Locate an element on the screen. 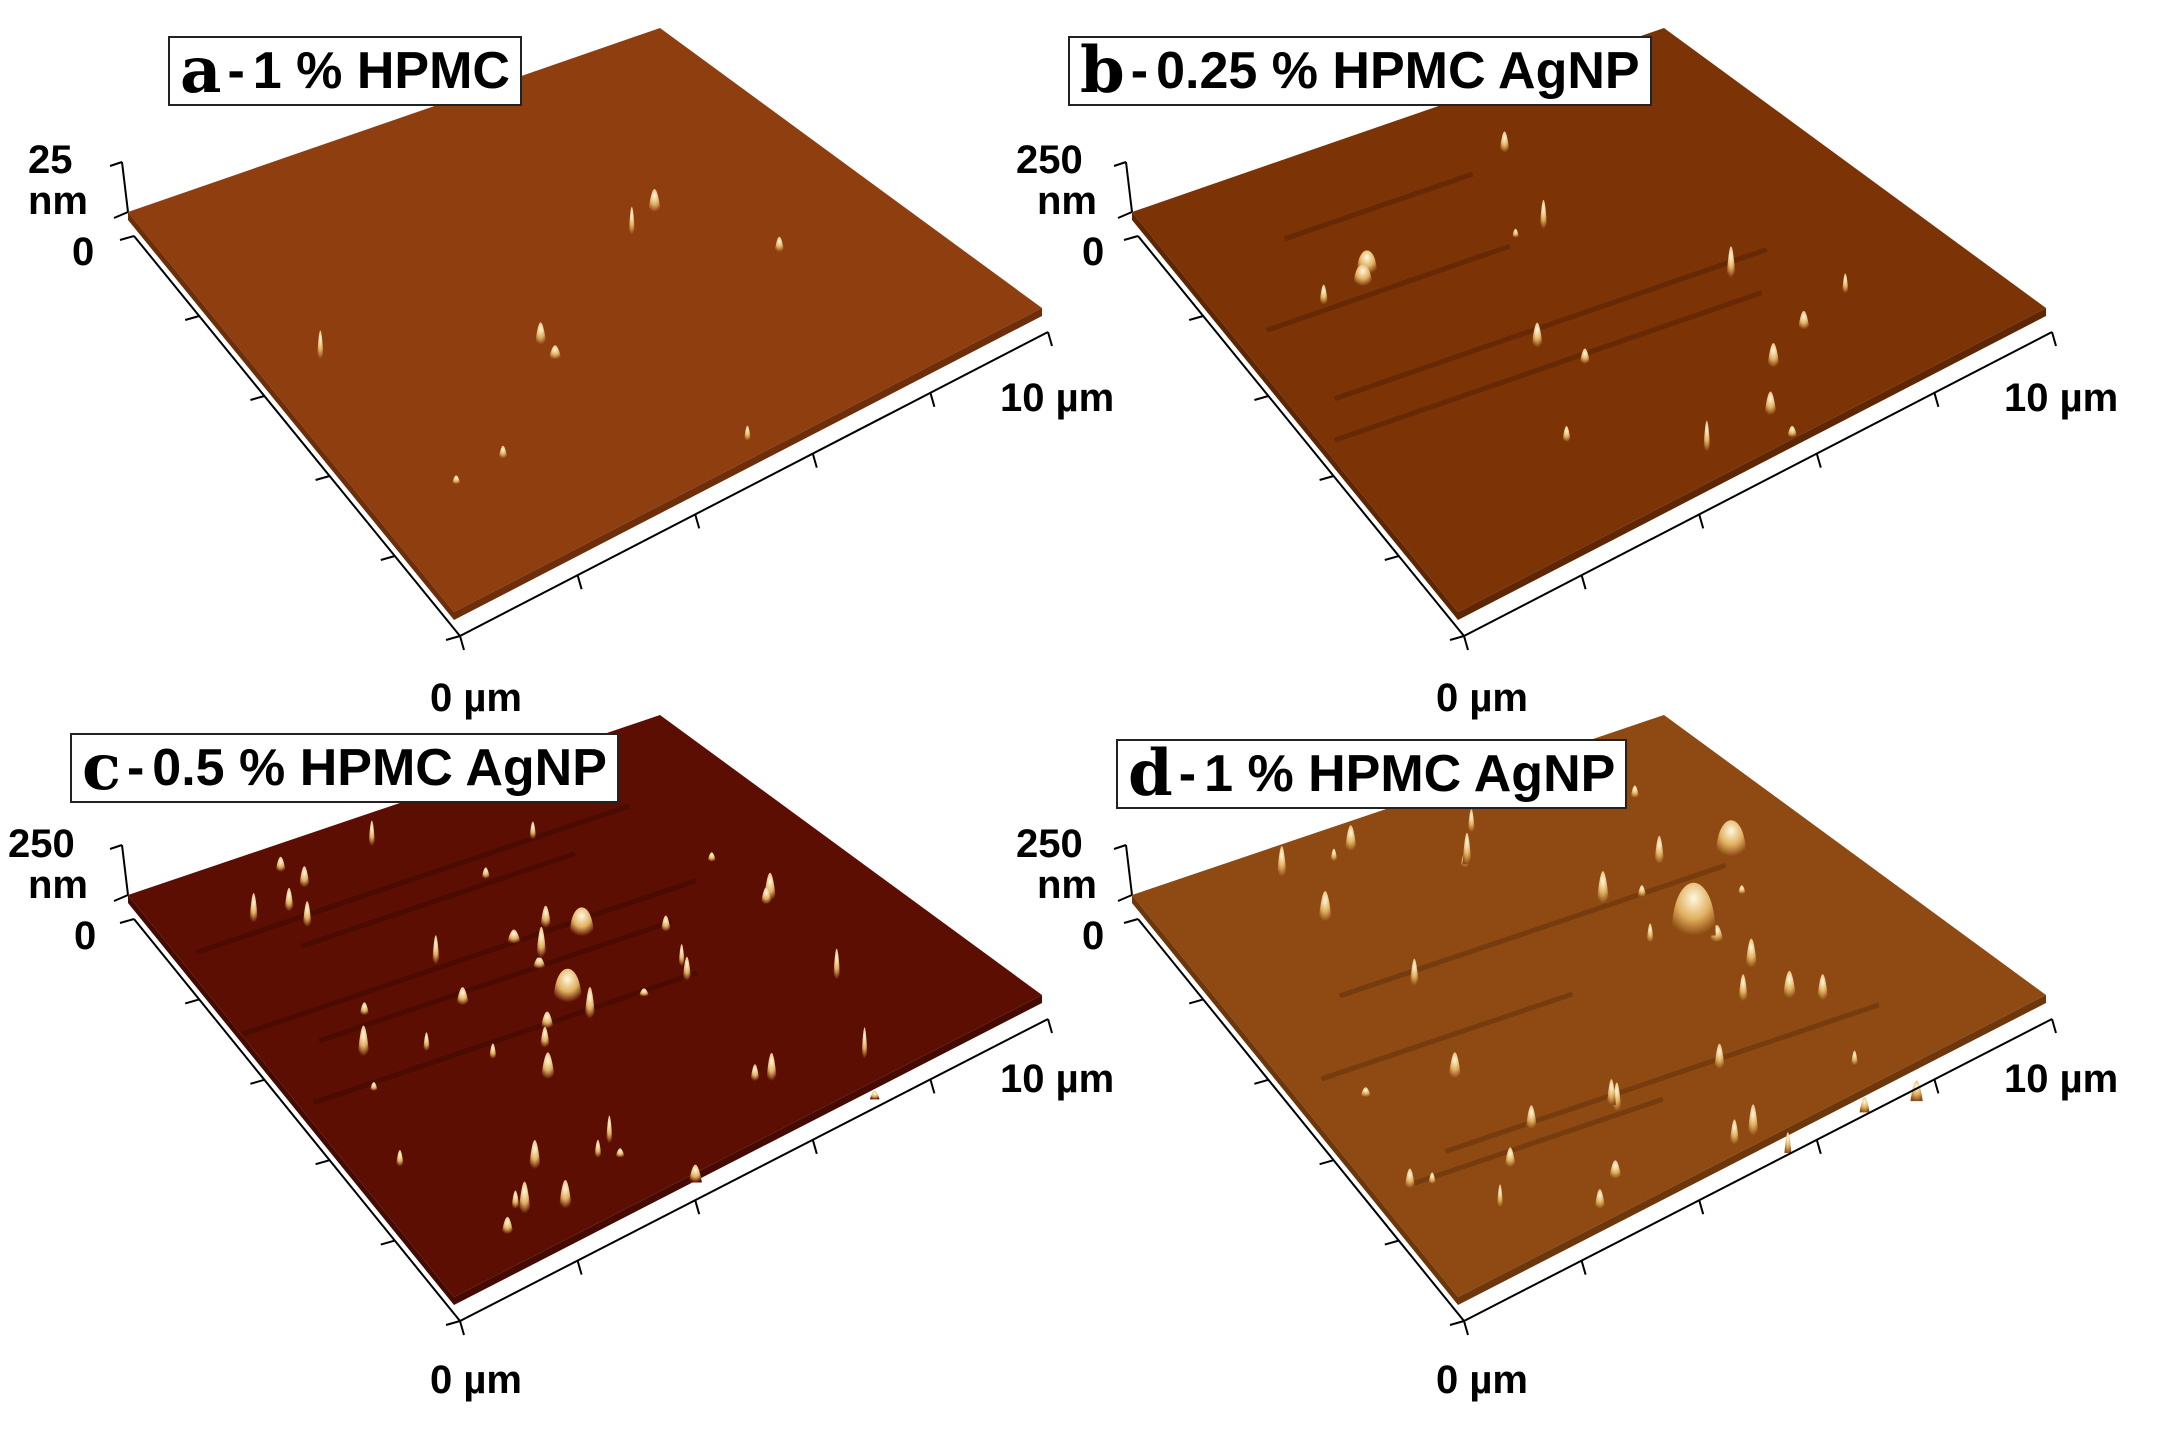  z-axis-top-label: 25 is located at coordinates (50, 160).